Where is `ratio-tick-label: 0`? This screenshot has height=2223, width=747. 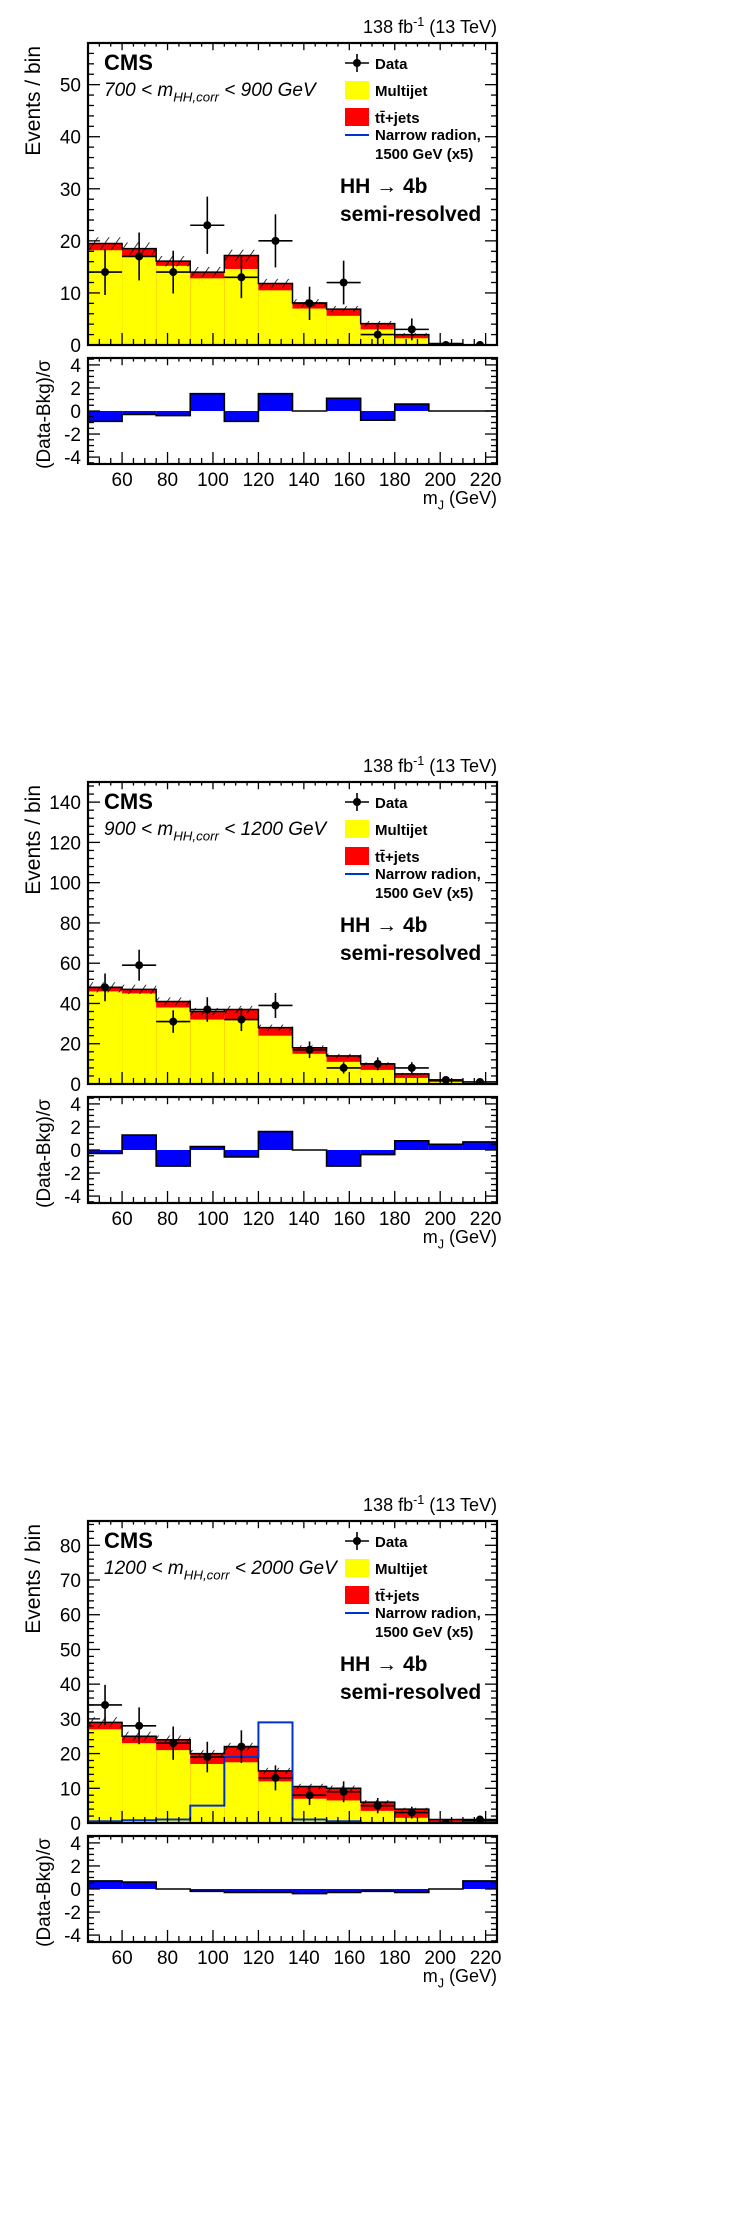
ratio-tick-label: 0 is located at coordinates (75, 1890).